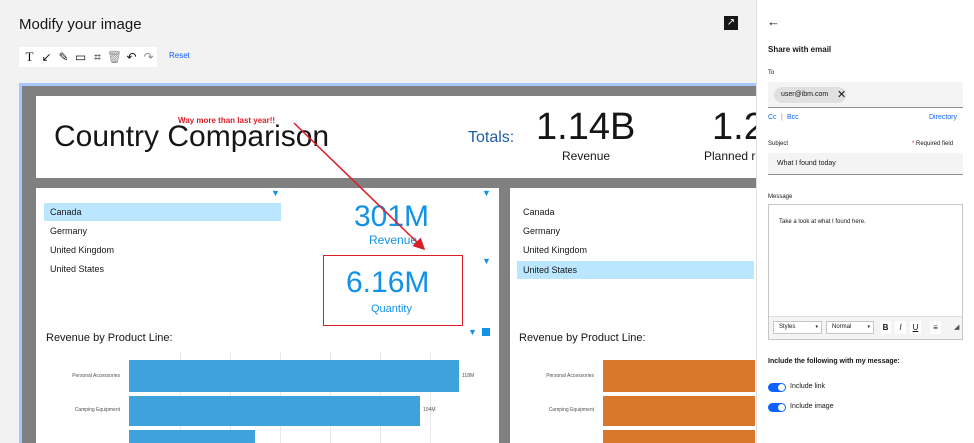 The height and width of the screenshot is (443, 974). What do you see at coordinates (391, 309) in the screenshot?
I see `kpi-quantity-label: Quantity` at bounding box center [391, 309].